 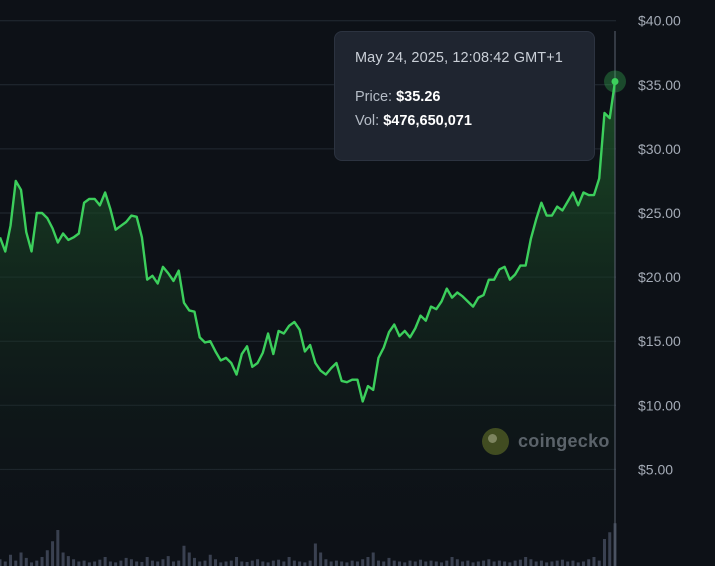 I want to click on tooltip-date: May 24, 2025, 12:08:42 GMT+1, so click(x=459, y=58).